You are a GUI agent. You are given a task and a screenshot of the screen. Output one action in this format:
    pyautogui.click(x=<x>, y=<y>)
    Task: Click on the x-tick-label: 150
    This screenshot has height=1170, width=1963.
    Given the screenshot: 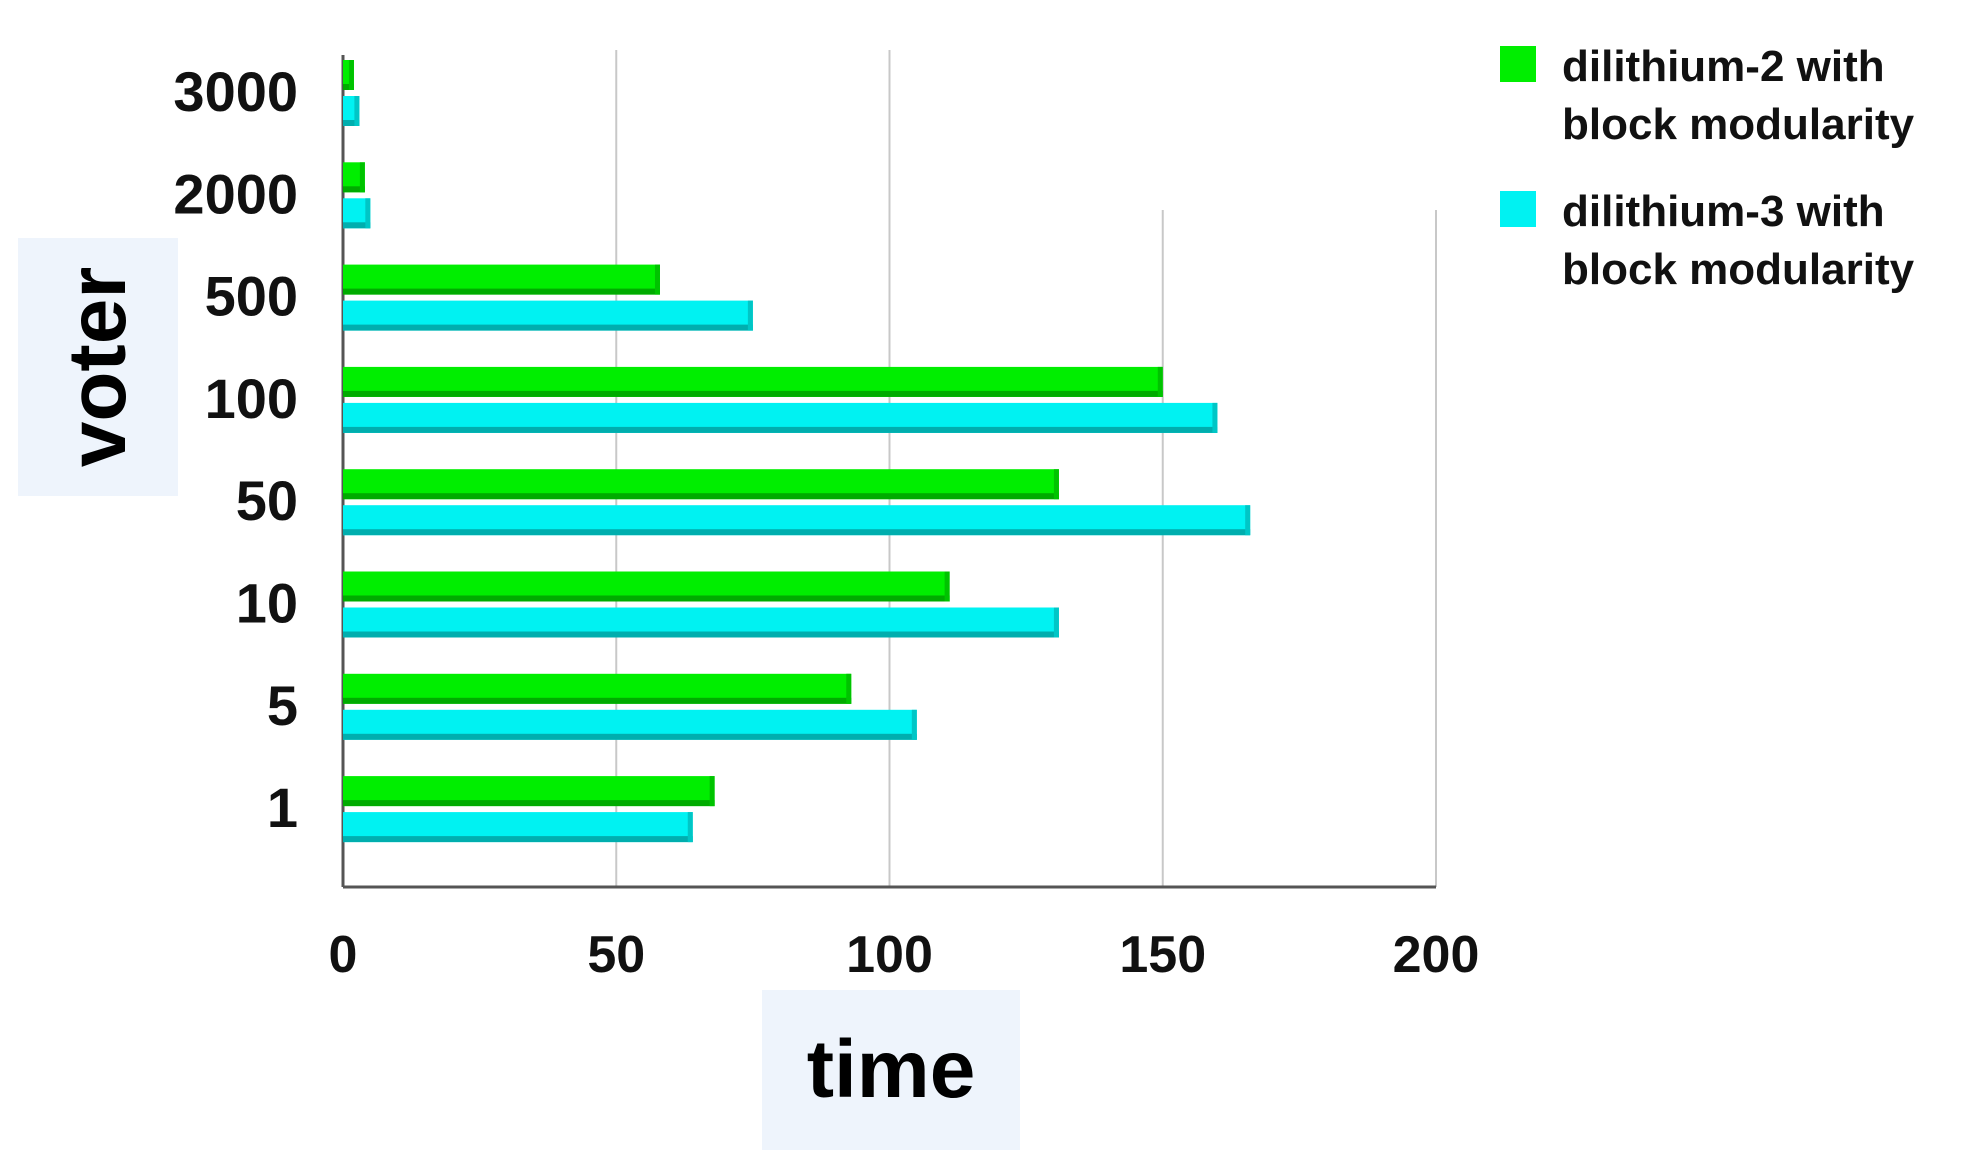 What is the action you would take?
    pyautogui.click(x=1162, y=955)
    